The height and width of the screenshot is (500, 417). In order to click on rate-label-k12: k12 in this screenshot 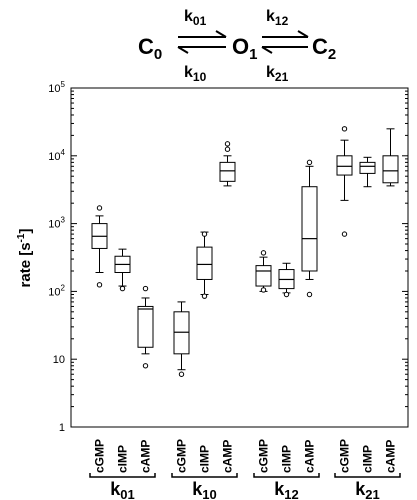, I will do `click(277, 18)`.